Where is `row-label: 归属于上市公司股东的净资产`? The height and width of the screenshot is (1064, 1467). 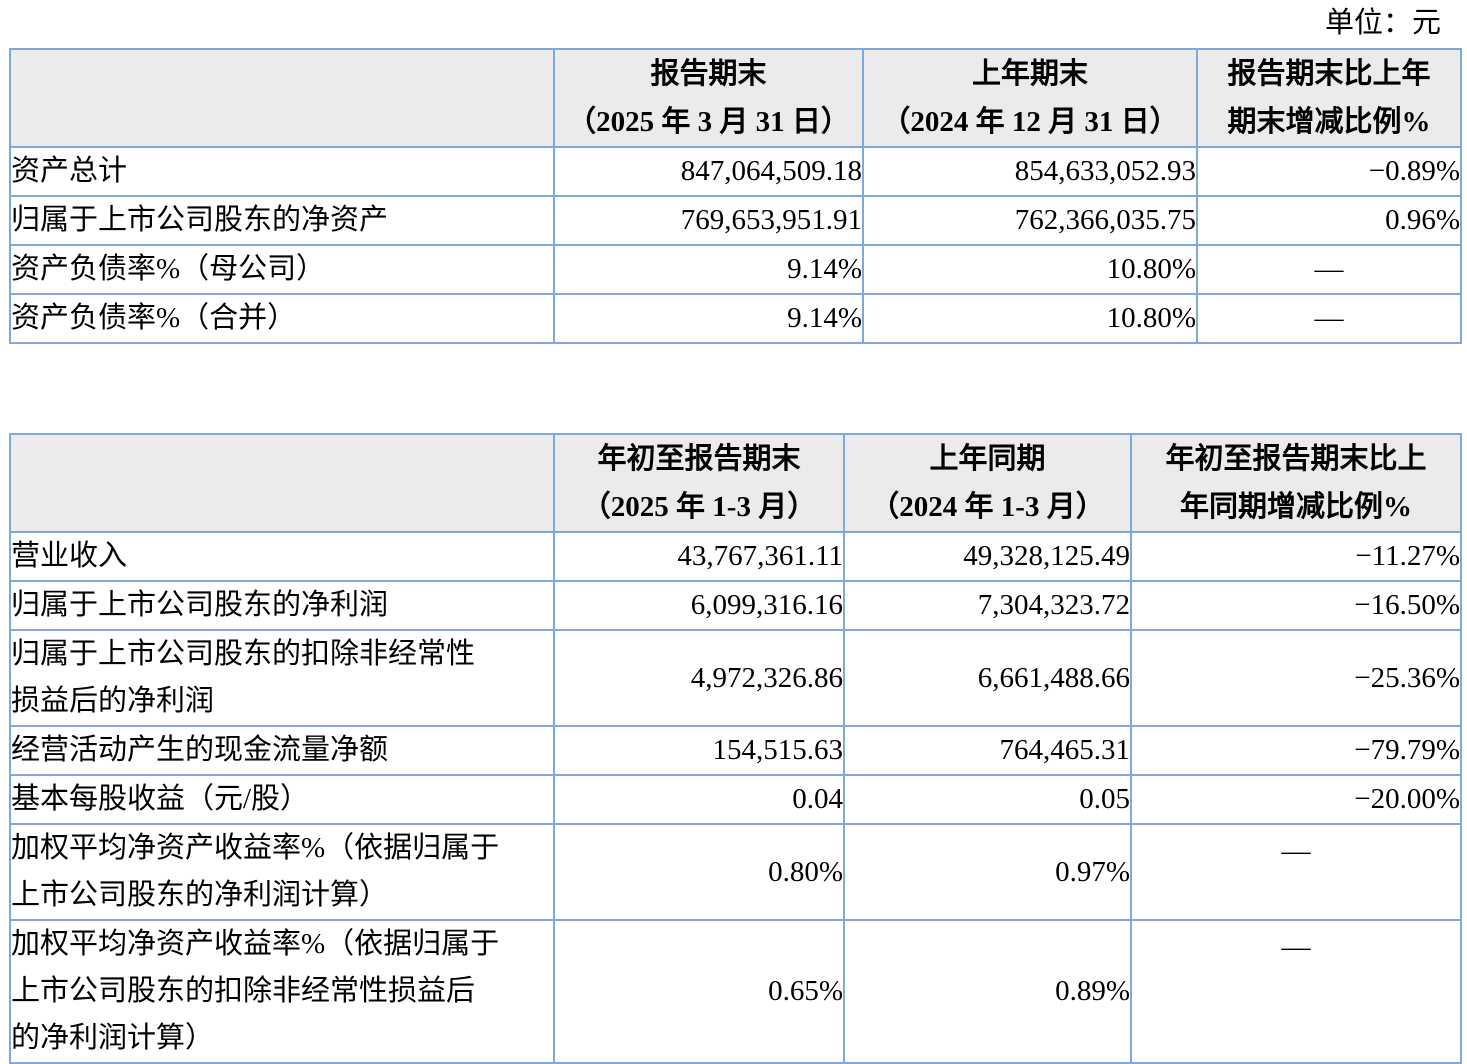 row-label: 归属于上市公司股东的净资产 is located at coordinates (282, 220).